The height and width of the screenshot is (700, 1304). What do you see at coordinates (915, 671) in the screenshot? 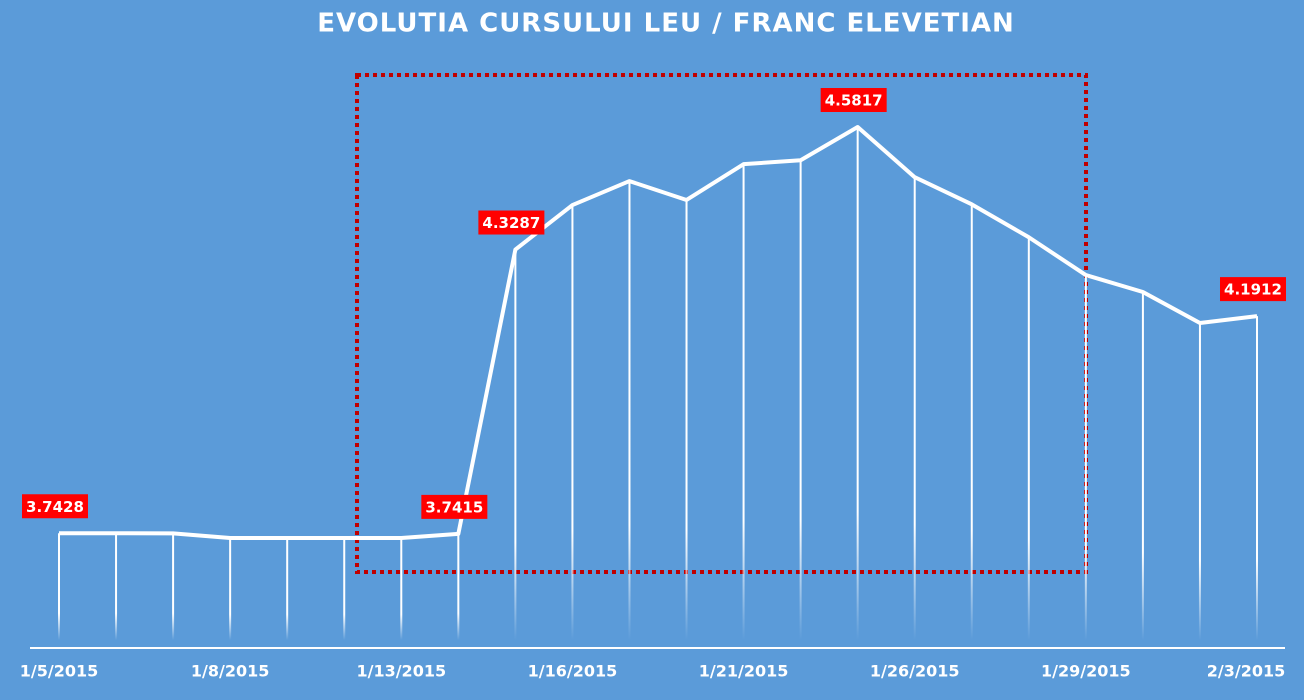
I see `x-tick-label: 1/26/2015` at bounding box center [915, 671].